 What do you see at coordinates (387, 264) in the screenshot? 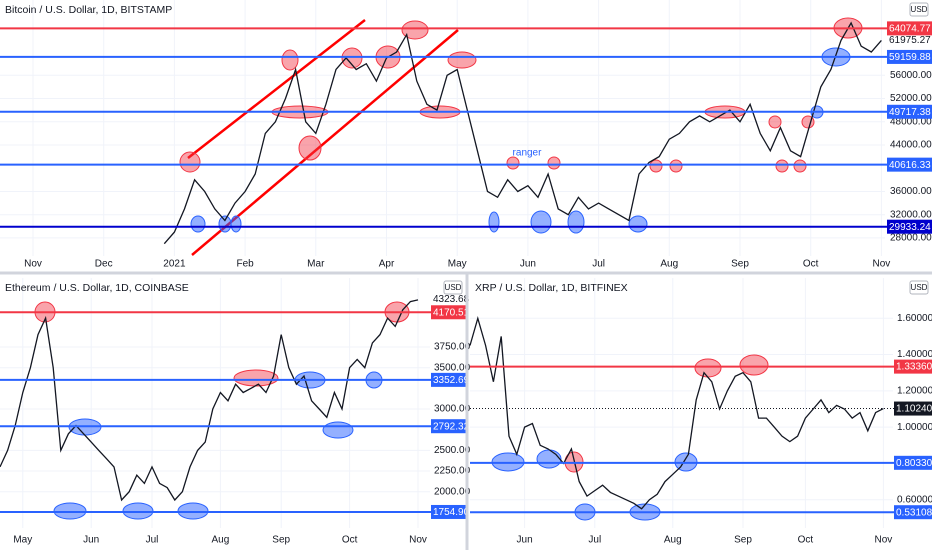
I see `x-tick-label: Apr` at bounding box center [387, 264].